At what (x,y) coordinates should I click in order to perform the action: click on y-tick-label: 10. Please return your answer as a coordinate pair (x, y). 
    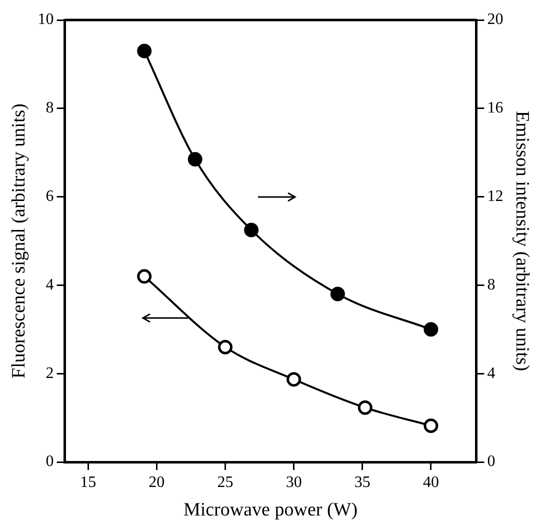
    Looking at the image, I should click on (46, 19).